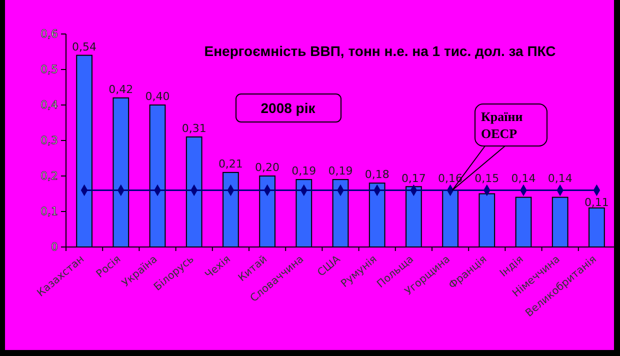 This screenshot has height=356, width=620. I want to click on data-label: 0,11, so click(596, 203).